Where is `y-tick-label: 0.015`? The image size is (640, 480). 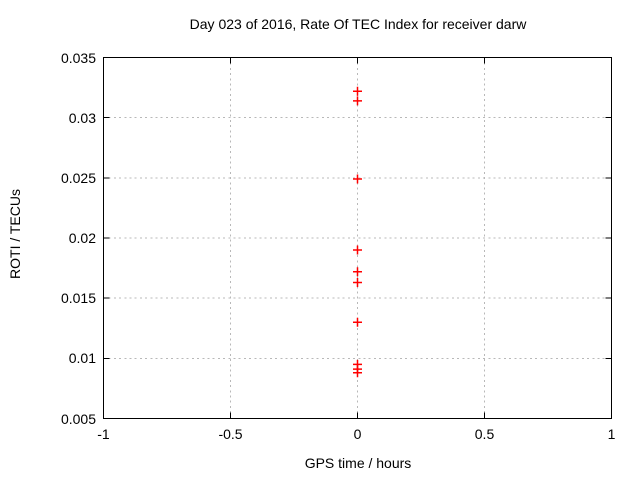
y-tick-label: 0.015 is located at coordinates (78, 298).